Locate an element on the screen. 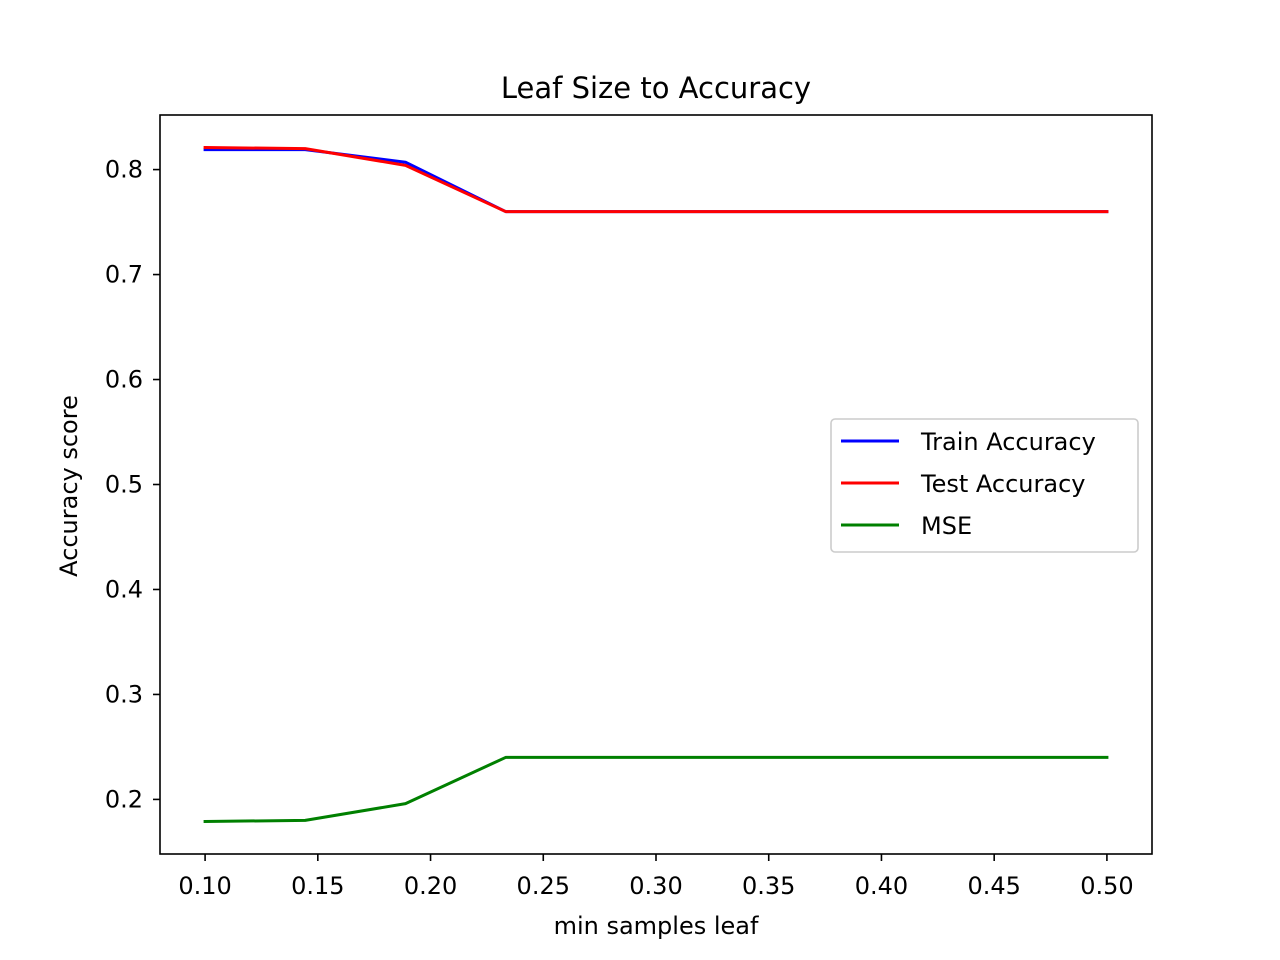  y-tick-label: 0.2 is located at coordinates (124, 799).